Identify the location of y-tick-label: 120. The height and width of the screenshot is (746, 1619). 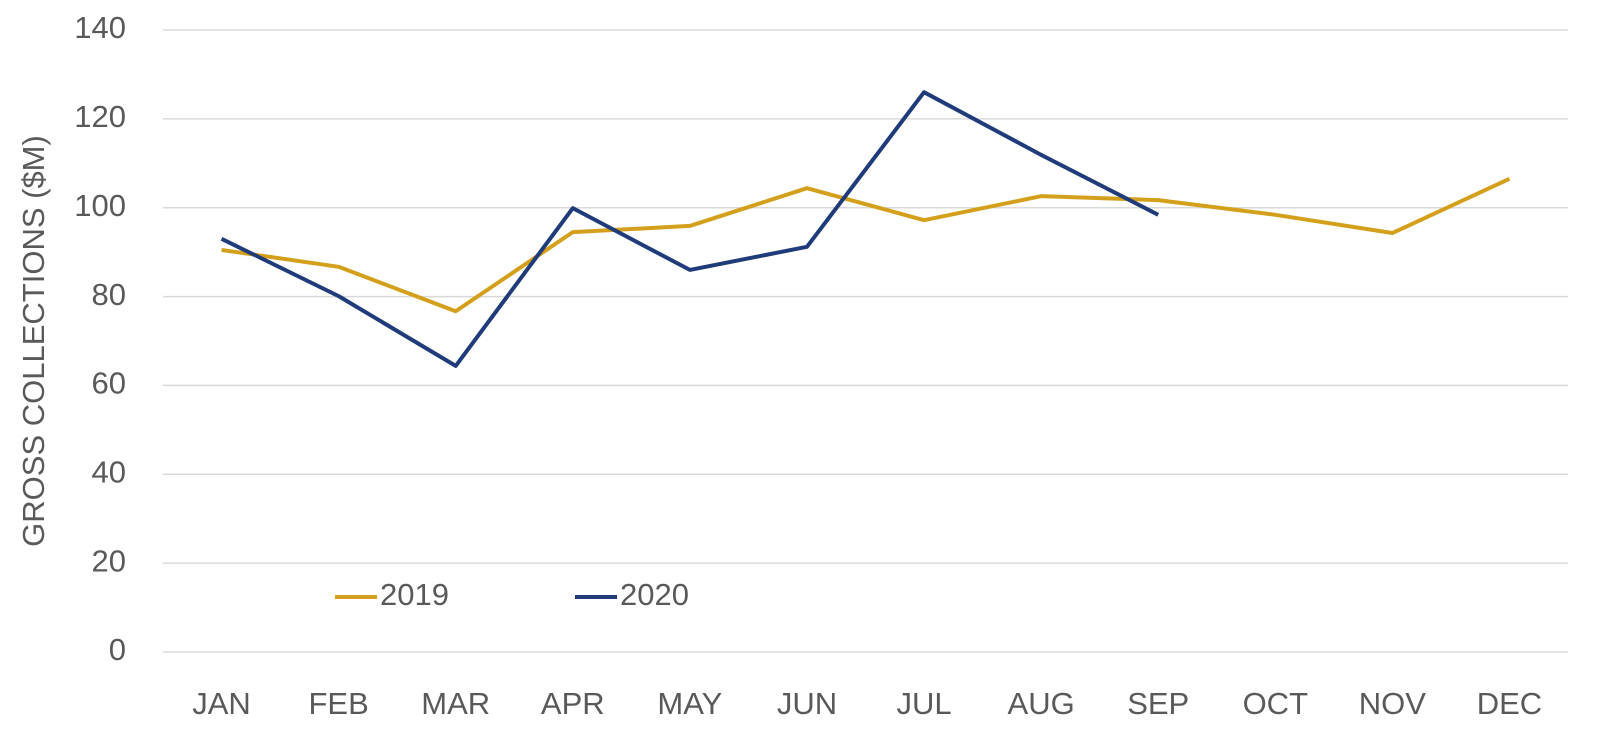
(100, 116).